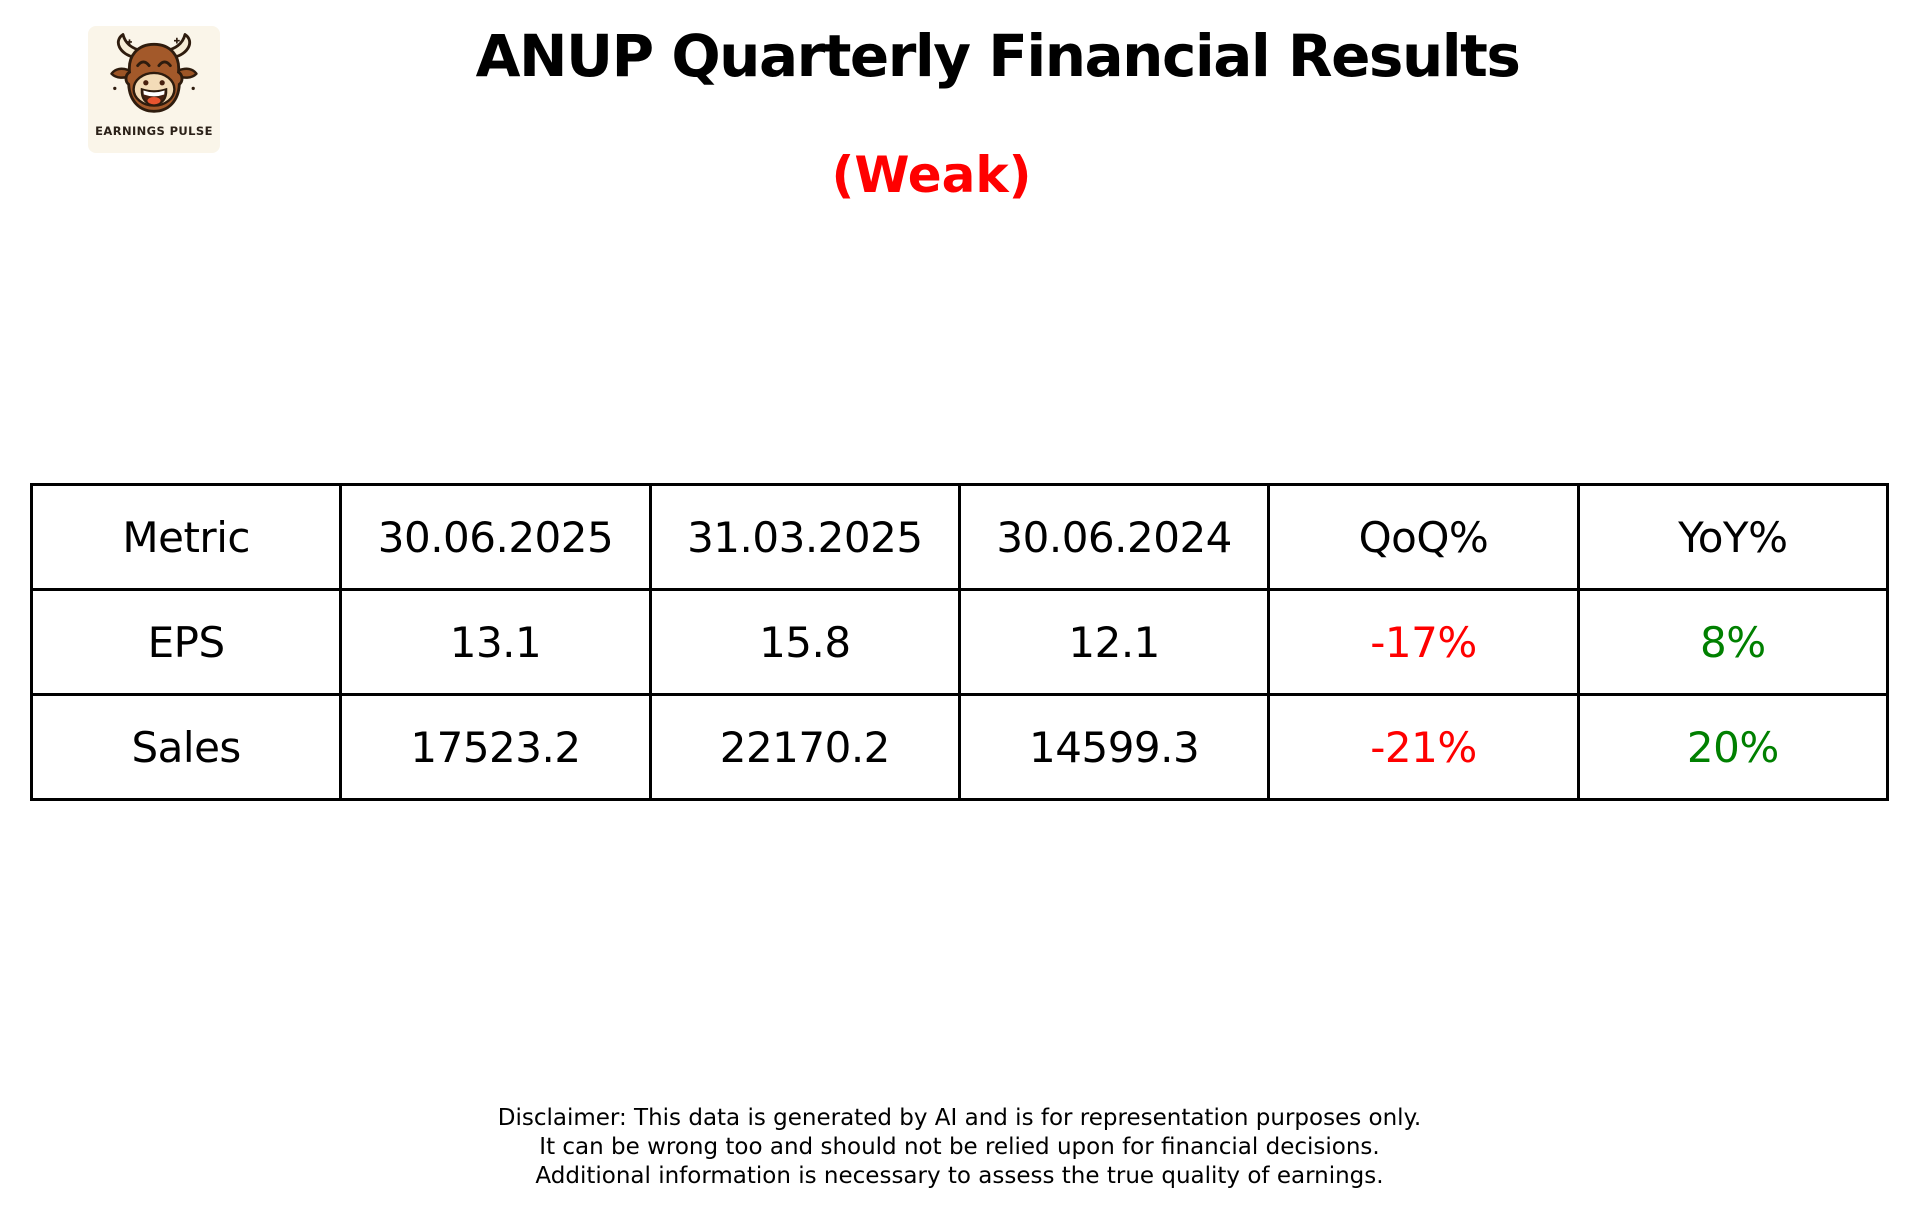 Image resolution: width=1919 pixels, height=1220 pixels. I want to click on table-row-eps: EPS 13.1 15.8 12.1 -17% 8%, so click(959, 642).